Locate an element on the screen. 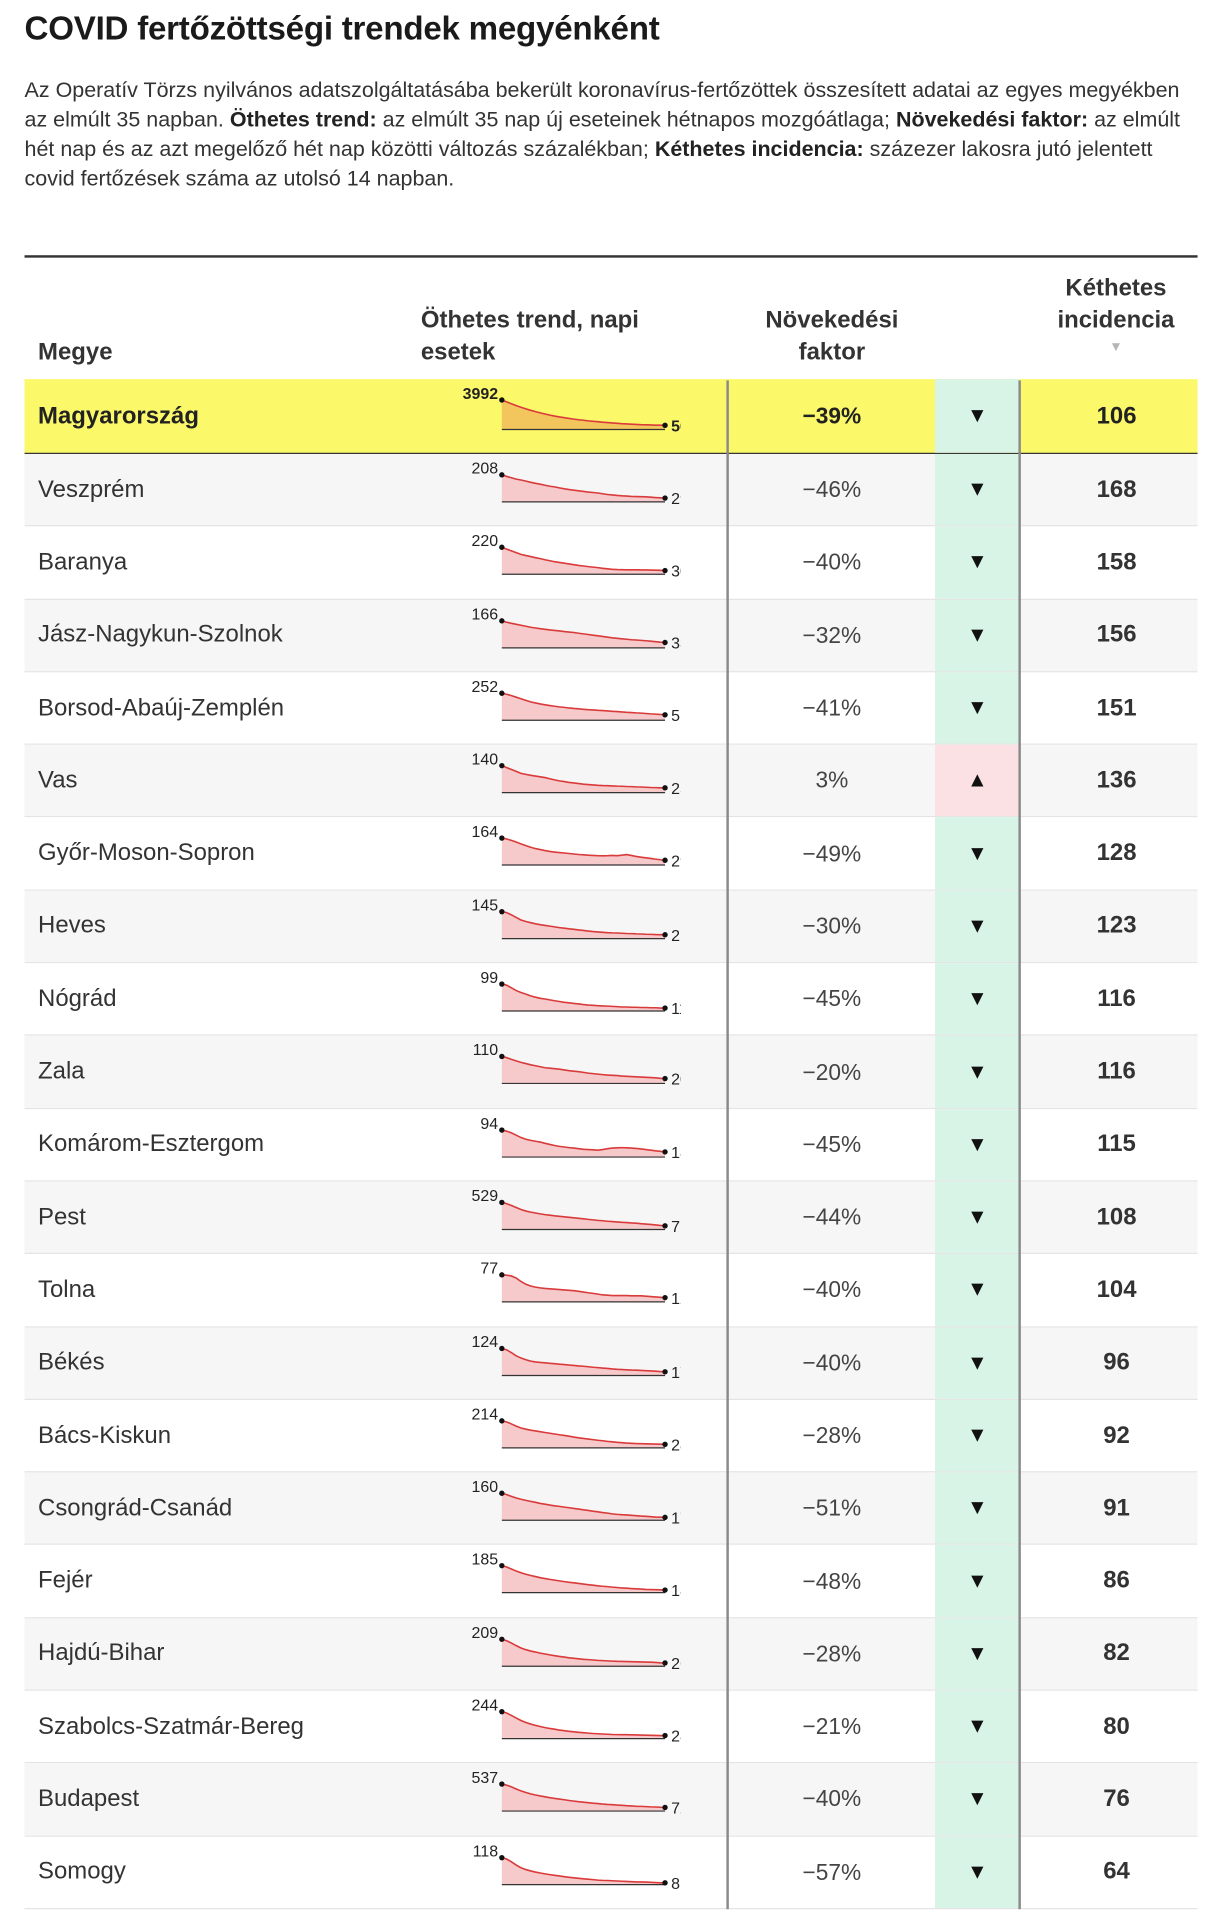  incidence-value: 96 is located at coordinates (1116, 1362).